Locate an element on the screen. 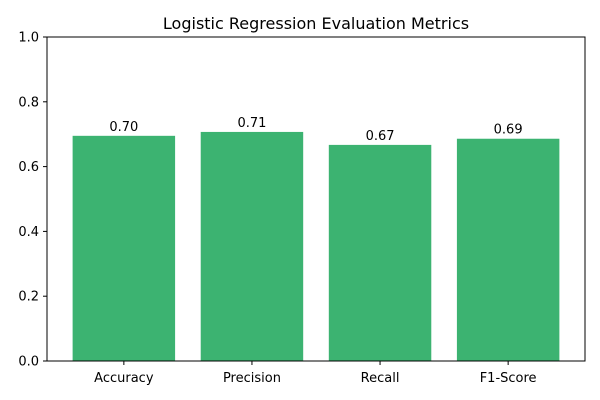 The height and width of the screenshot is (400, 600). data-label: 0.67 is located at coordinates (380, 136).